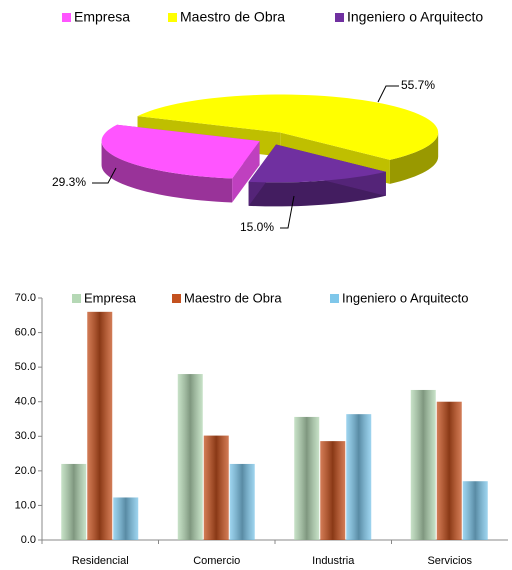 Image resolution: width=512 pixels, height=570 pixels. What do you see at coordinates (449, 561) in the screenshot?
I see `x-tick-label: Servicios` at bounding box center [449, 561].